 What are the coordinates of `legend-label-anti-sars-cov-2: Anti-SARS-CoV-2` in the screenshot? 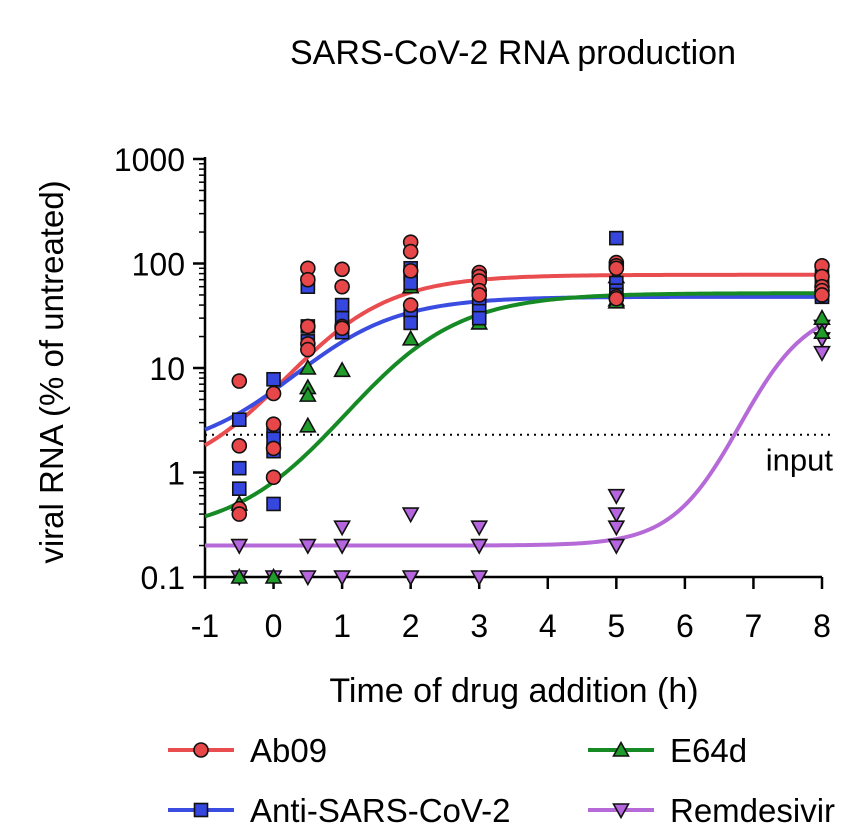 It's located at (380, 810).